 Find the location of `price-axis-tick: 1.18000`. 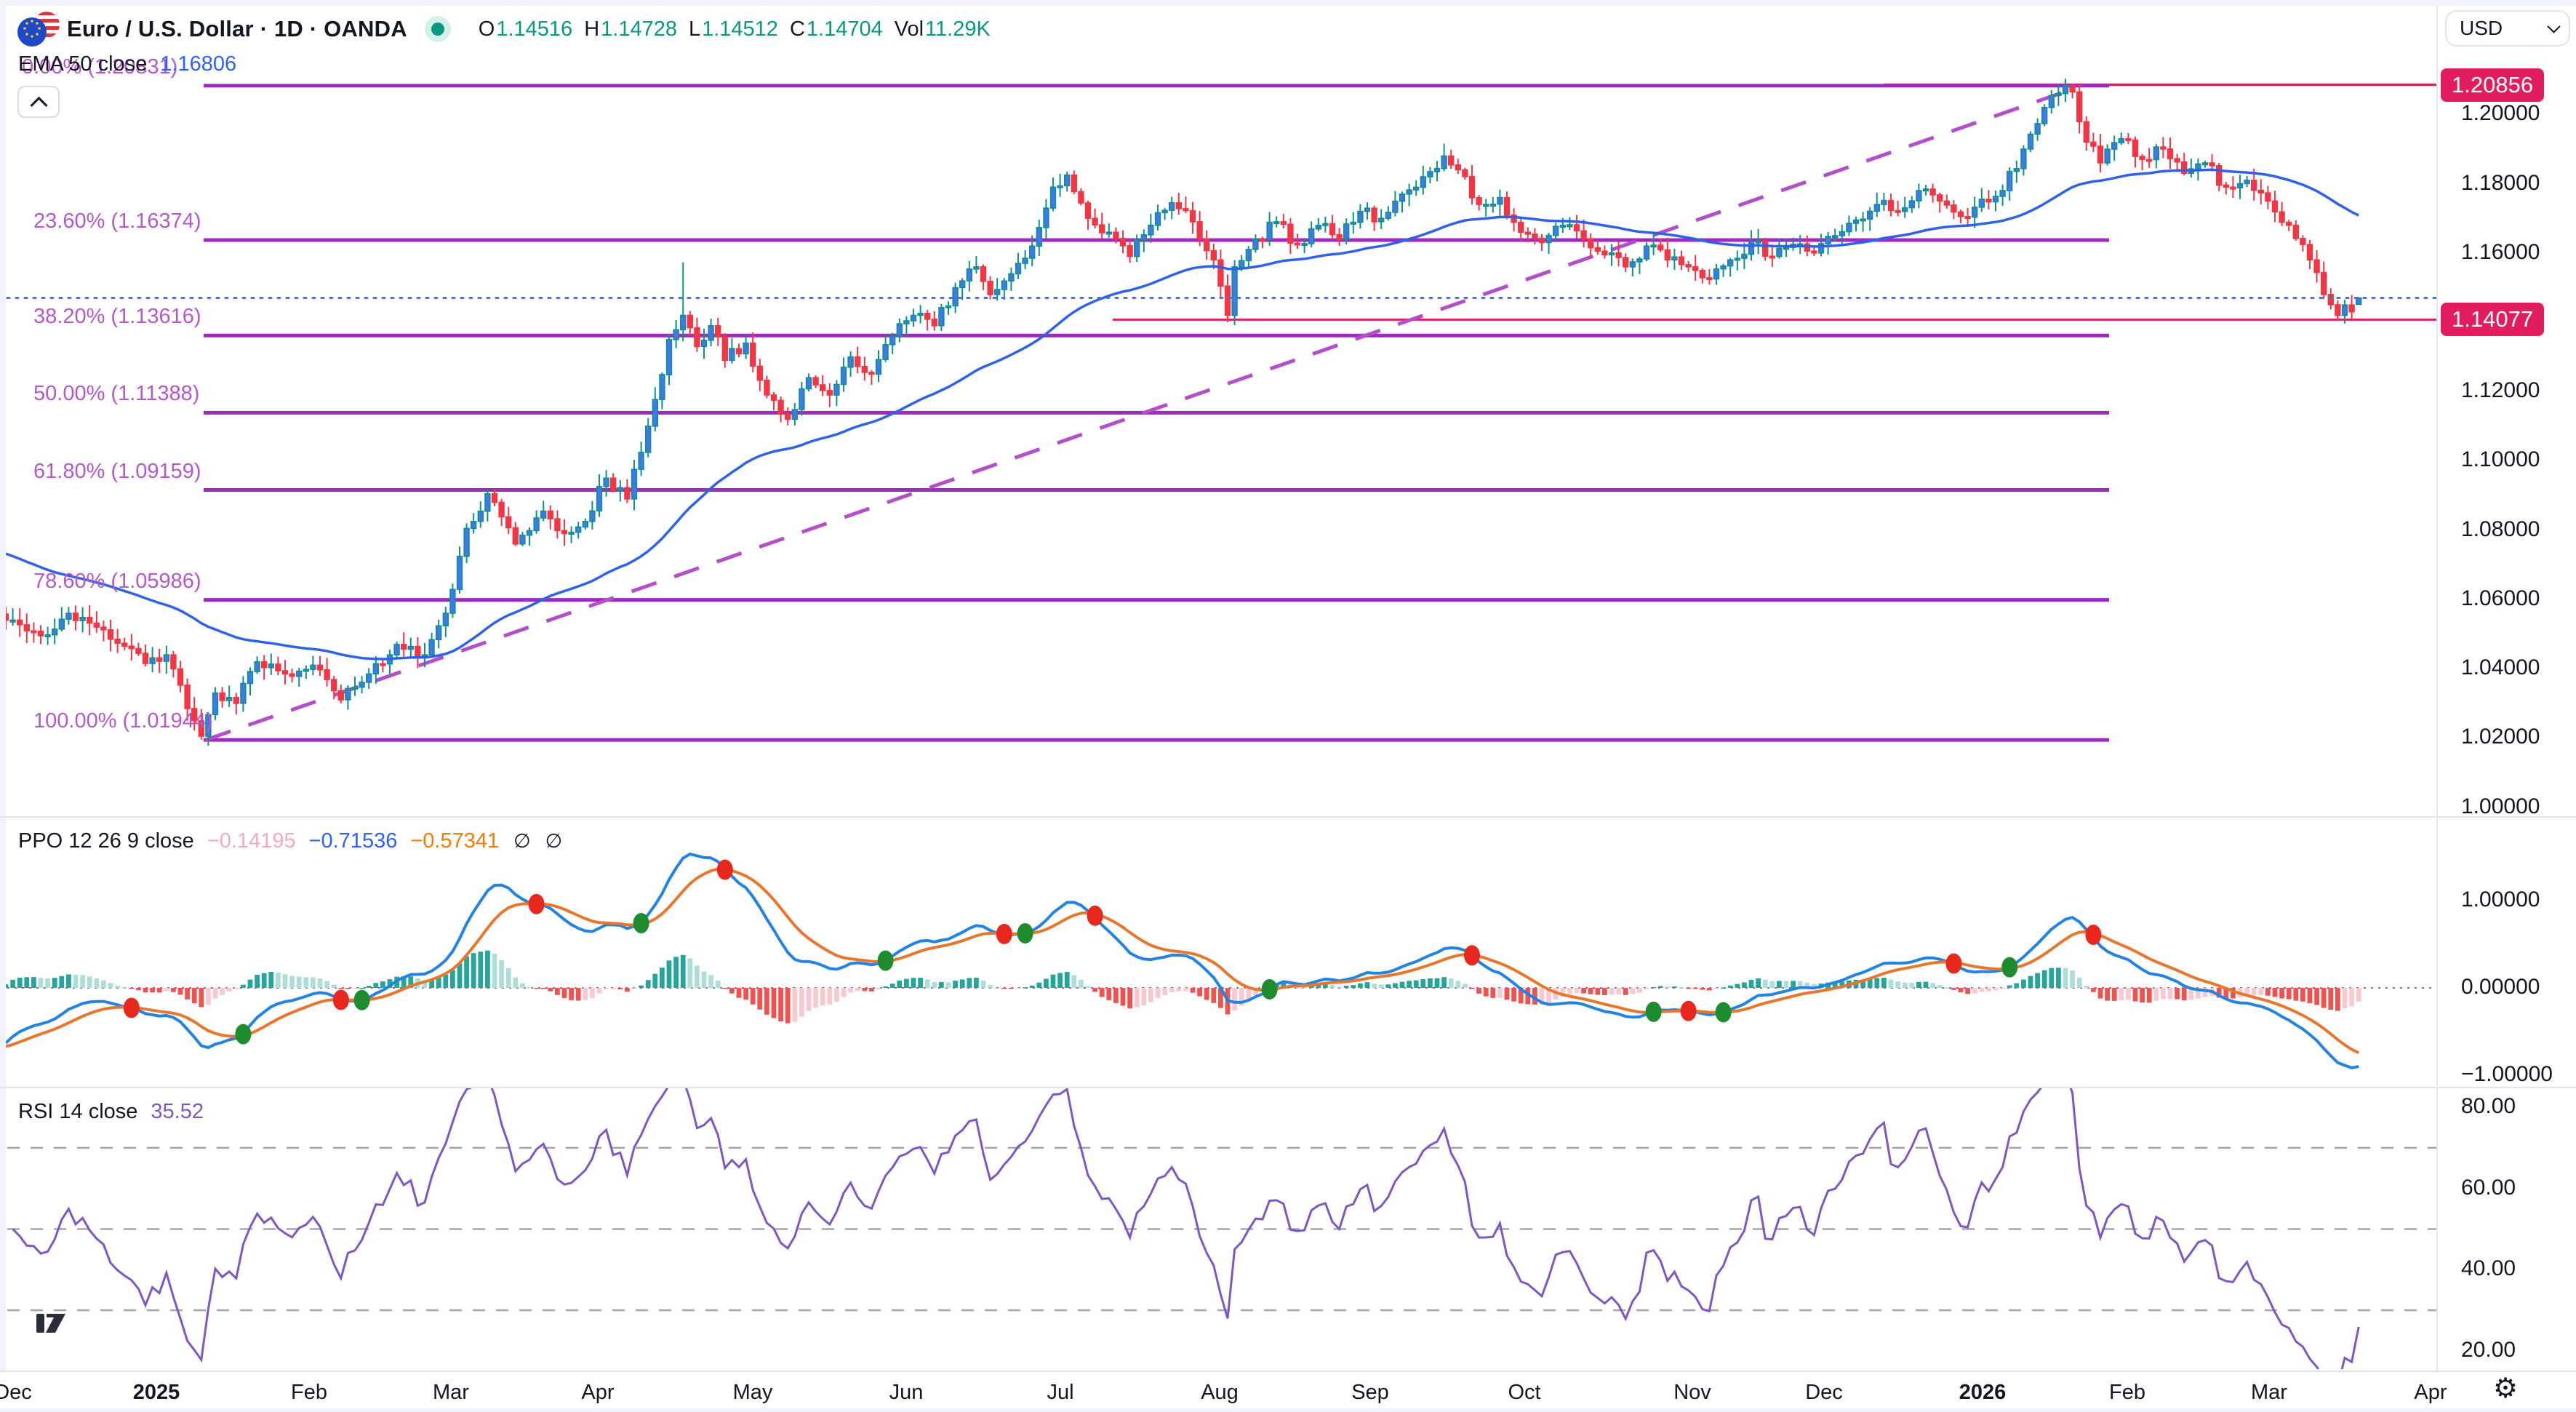

price-axis-tick: 1.18000 is located at coordinates (2500, 182).